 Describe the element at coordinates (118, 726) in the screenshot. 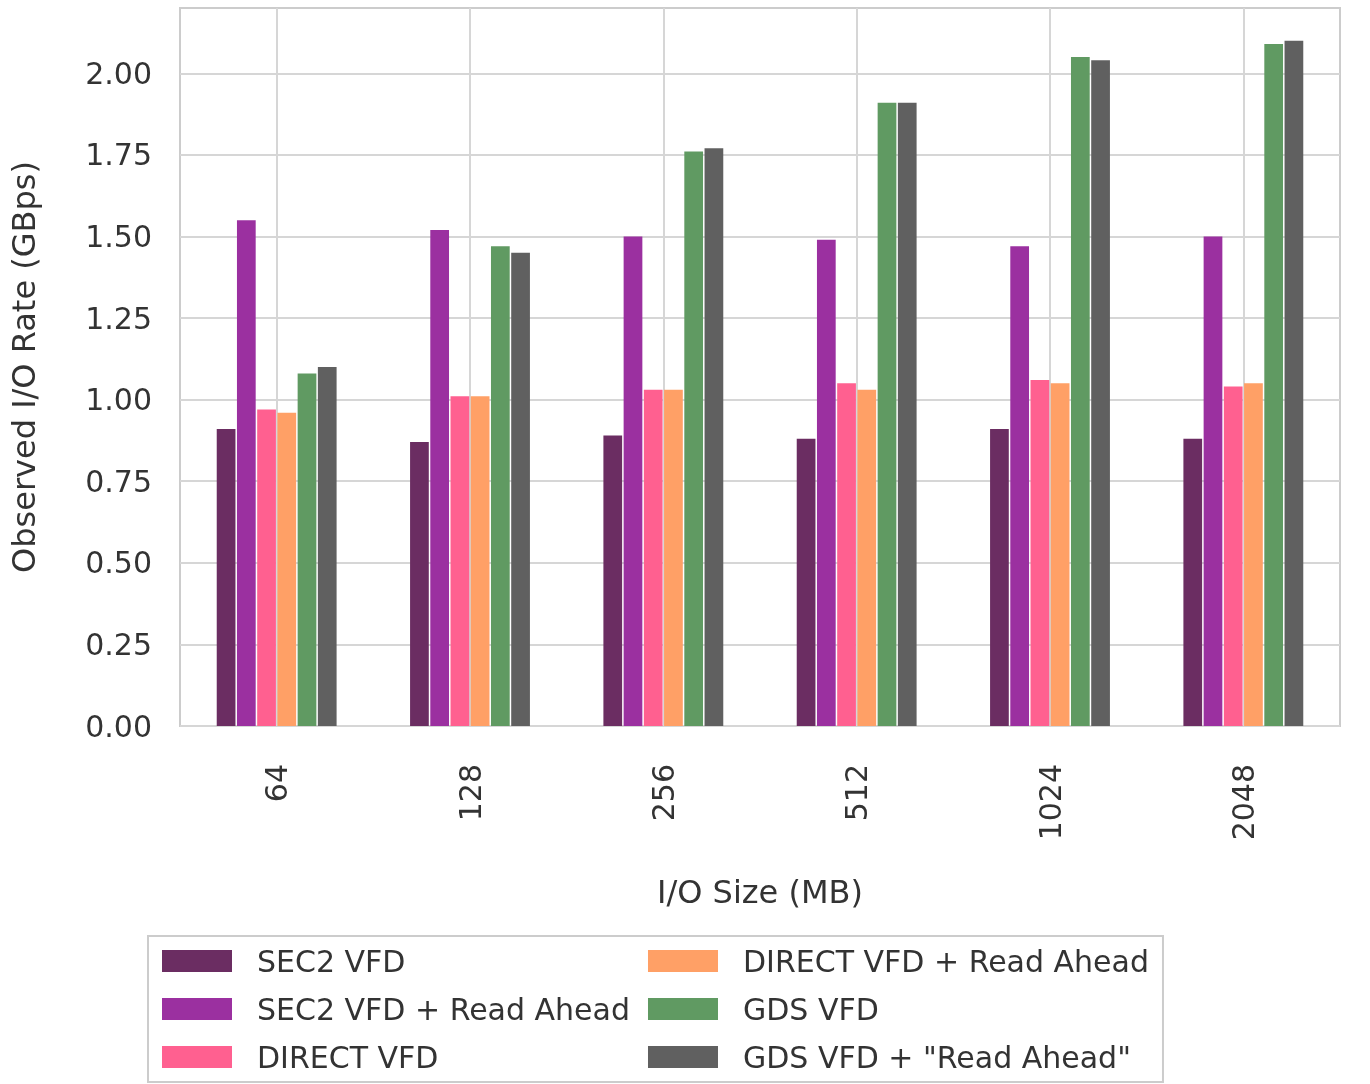

I see `y-tick-label: 0.00` at that location.